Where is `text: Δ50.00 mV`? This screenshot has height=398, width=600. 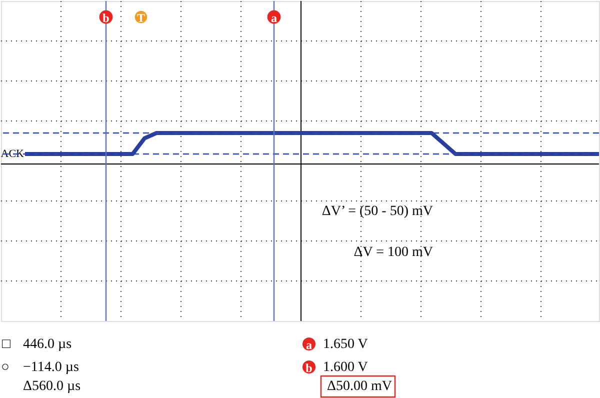
text: Δ50.00 mV is located at coordinates (359, 386).